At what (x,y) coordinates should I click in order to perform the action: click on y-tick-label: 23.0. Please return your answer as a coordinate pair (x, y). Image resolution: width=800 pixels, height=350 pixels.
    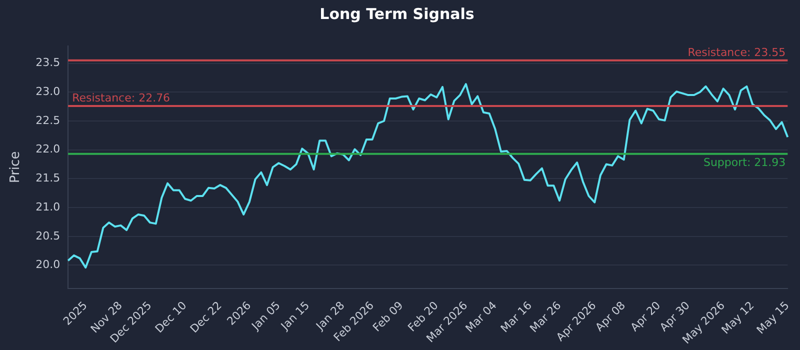
    Looking at the image, I should click on (48, 91).